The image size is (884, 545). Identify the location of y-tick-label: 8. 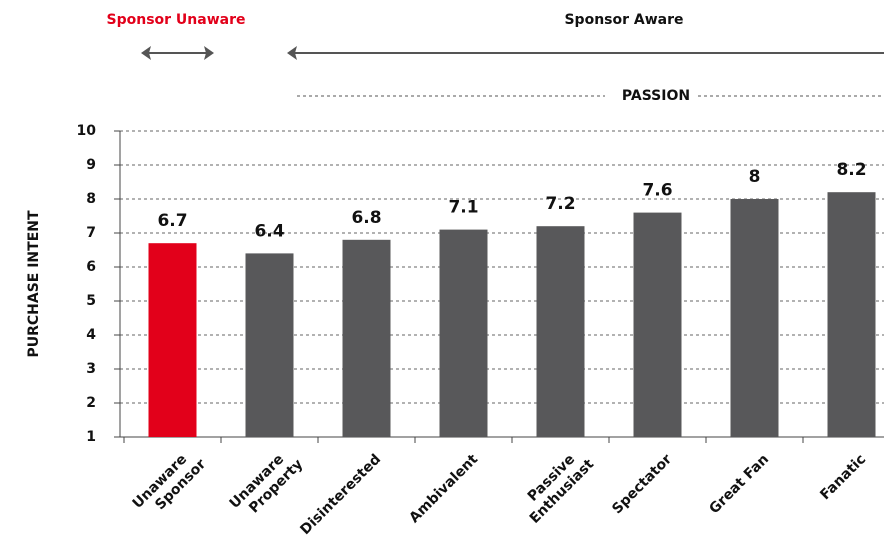
(91, 199).